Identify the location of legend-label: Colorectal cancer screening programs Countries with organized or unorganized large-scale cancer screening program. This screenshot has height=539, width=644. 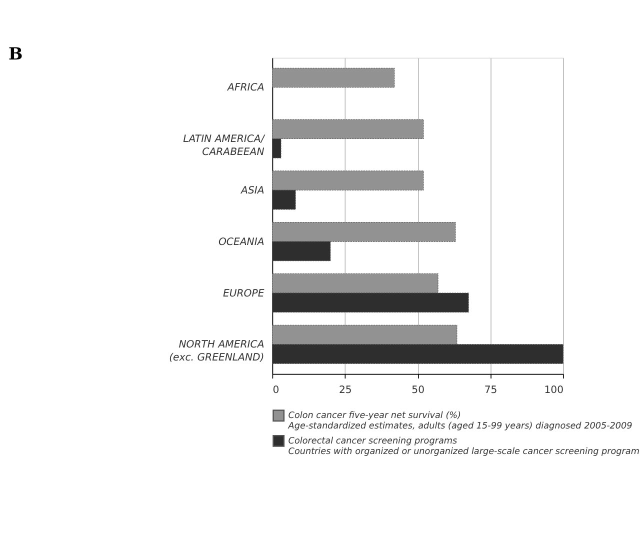
(464, 446).